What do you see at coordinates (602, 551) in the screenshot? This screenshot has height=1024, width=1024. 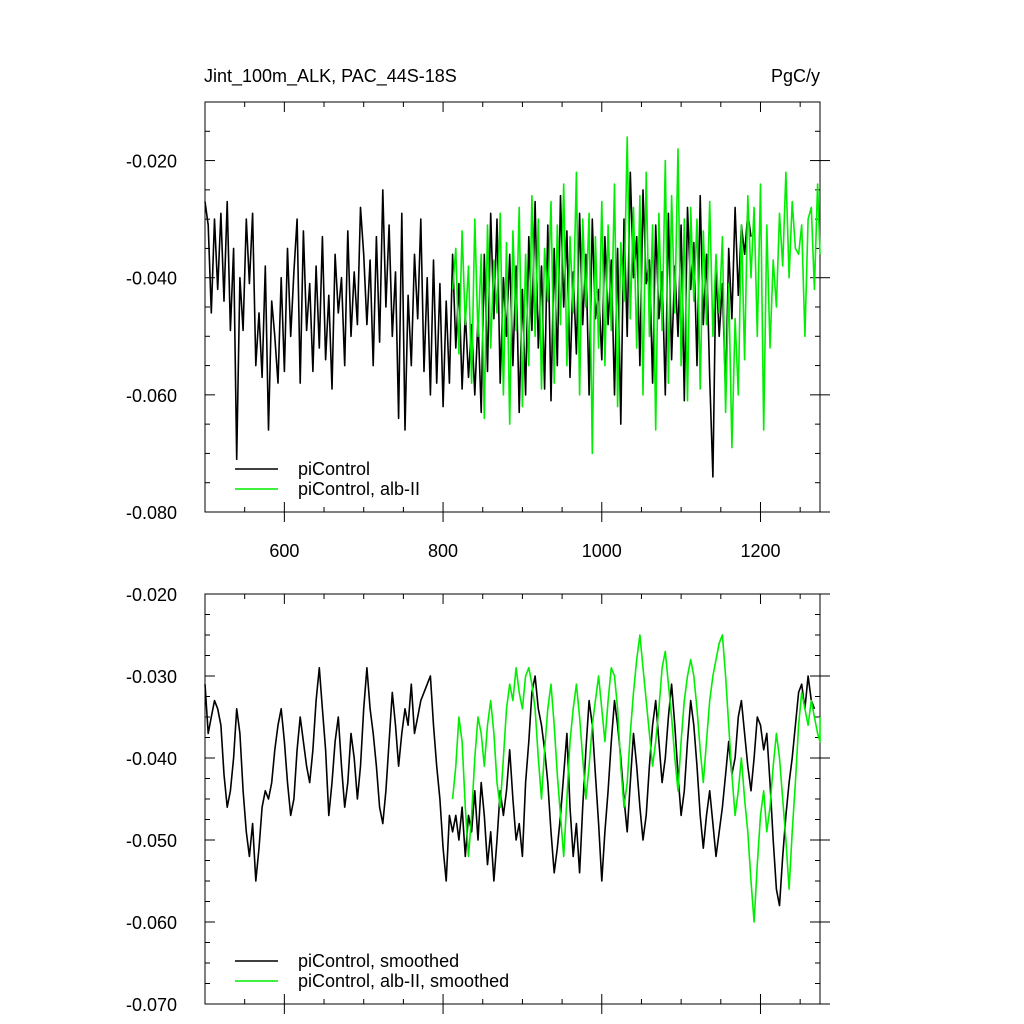 I see `x-tick-label: 1000` at bounding box center [602, 551].